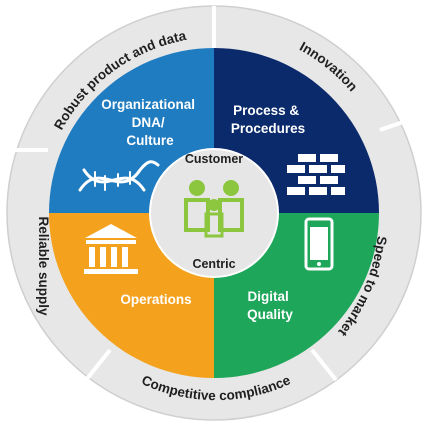 The width and height of the screenshot is (428, 426). I want to click on dna-icon, so click(119, 176).